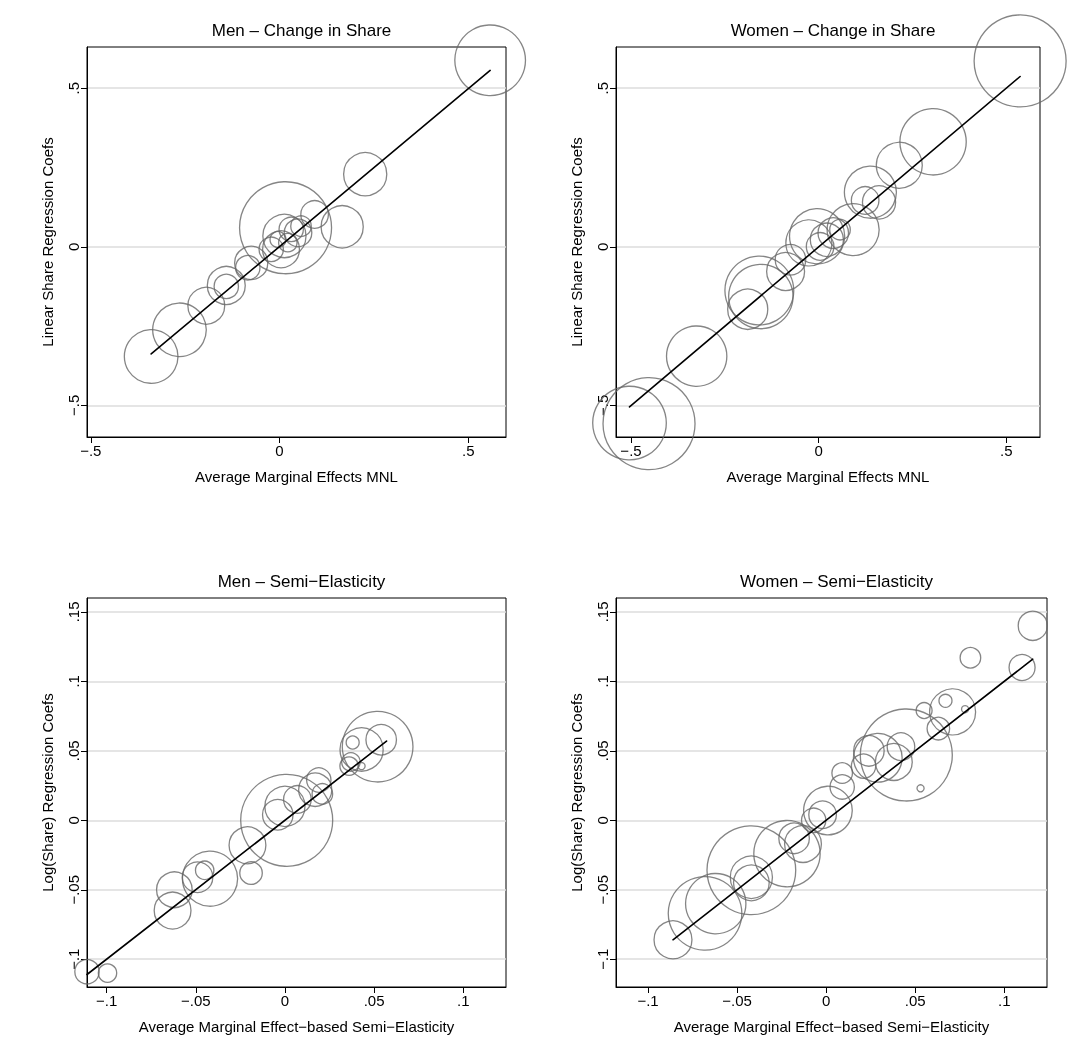 Image resolution: width=1071 pixels, height=1047 pixels. I want to click on chart-title: Women – Semi−Elasticity, so click(837, 581).